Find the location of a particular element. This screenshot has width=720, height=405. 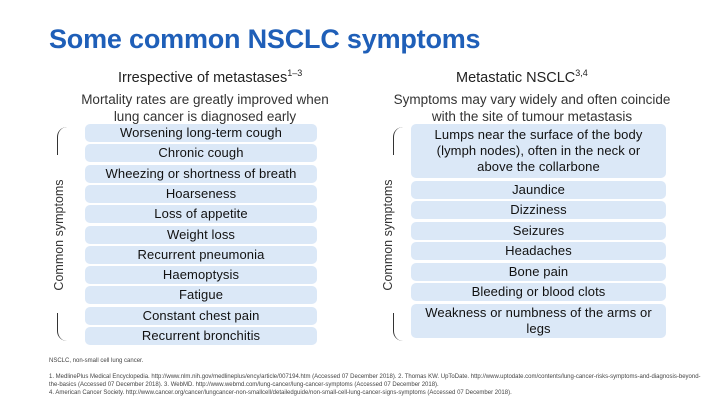

left-symptom-item: Constant chest pain is located at coordinates (201, 315).